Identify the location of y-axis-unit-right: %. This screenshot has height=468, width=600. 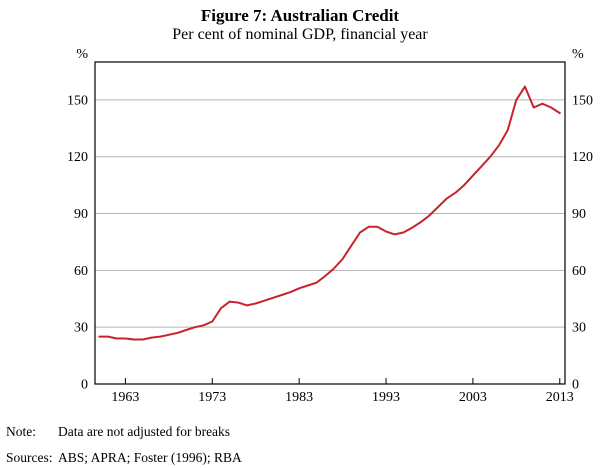
(578, 54).